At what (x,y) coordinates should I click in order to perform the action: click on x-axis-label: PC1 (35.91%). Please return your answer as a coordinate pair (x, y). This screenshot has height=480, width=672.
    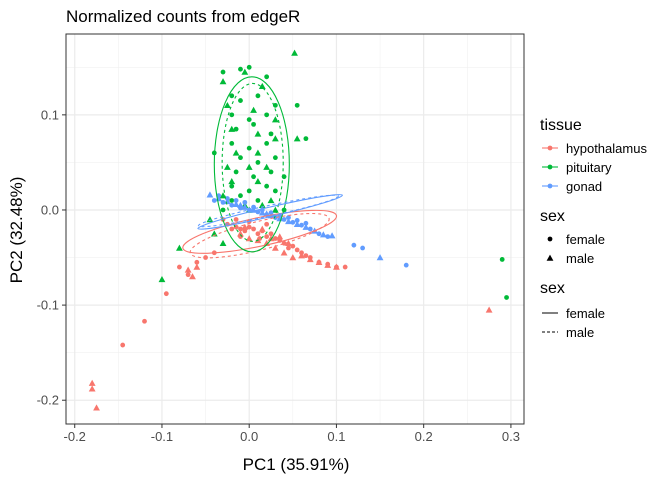
    Looking at the image, I should click on (296, 464).